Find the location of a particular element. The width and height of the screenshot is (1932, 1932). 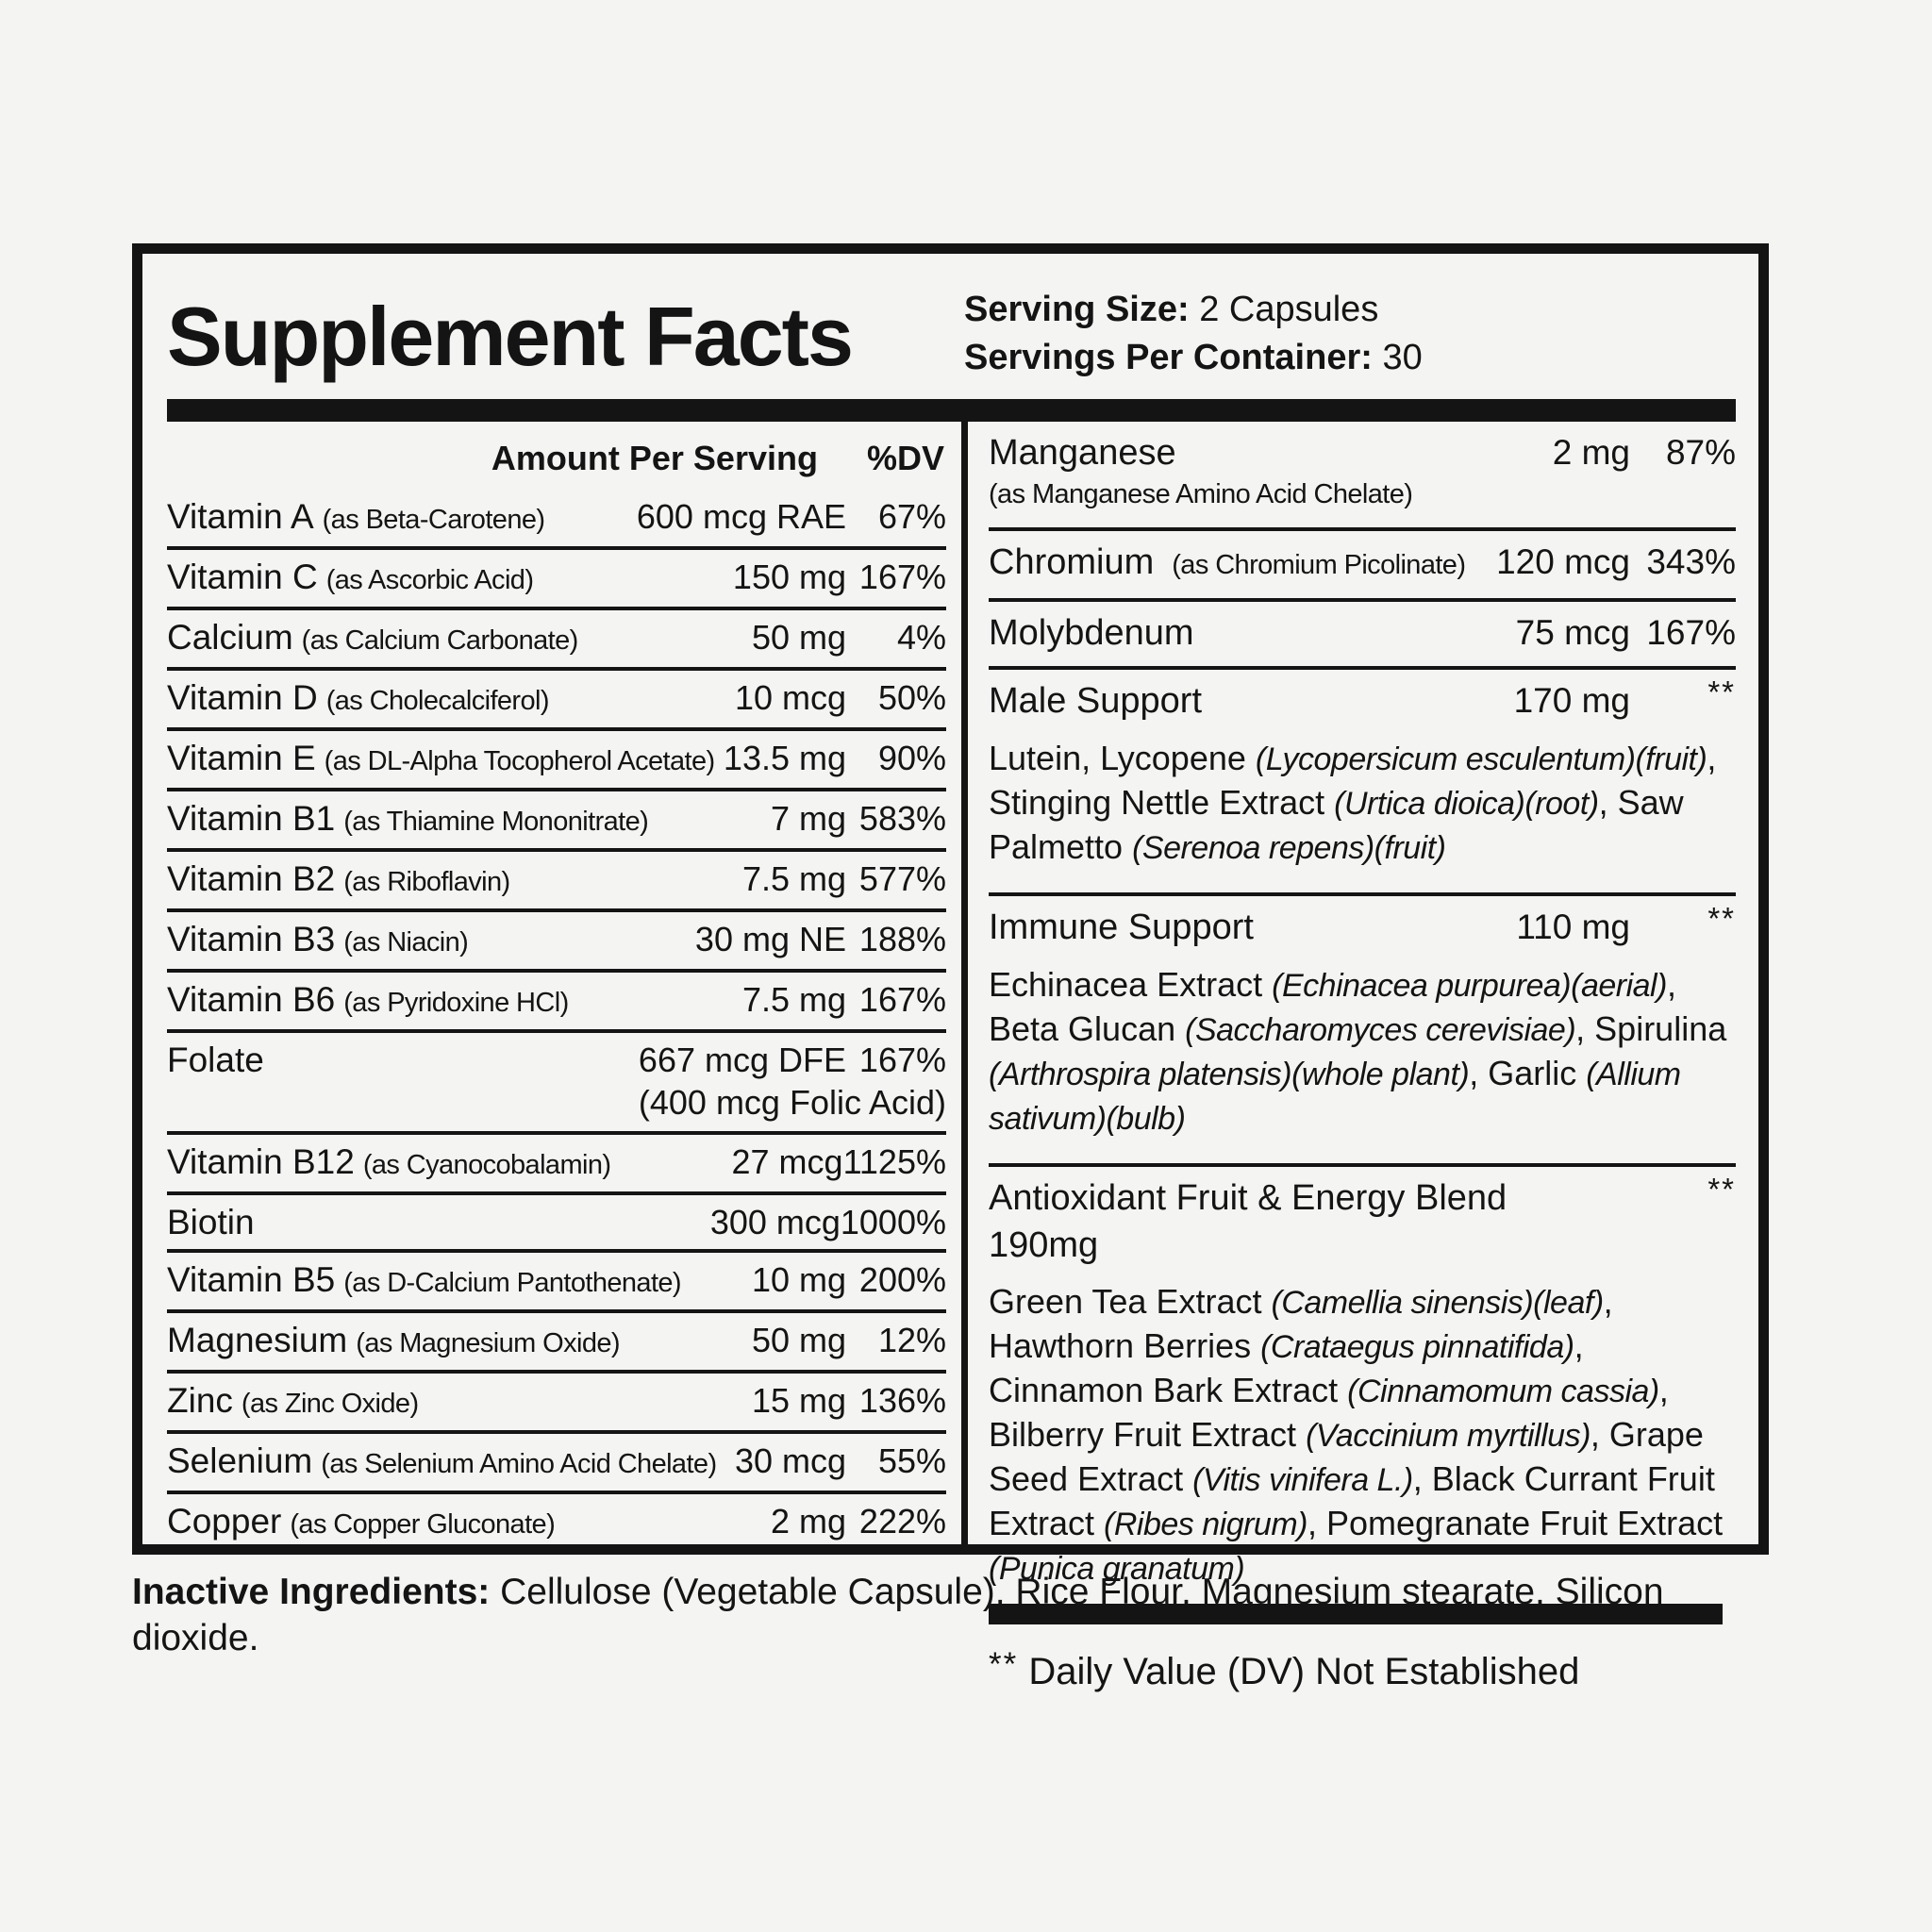

nutrient-label: Folate is located at coordinates (216, 1060).